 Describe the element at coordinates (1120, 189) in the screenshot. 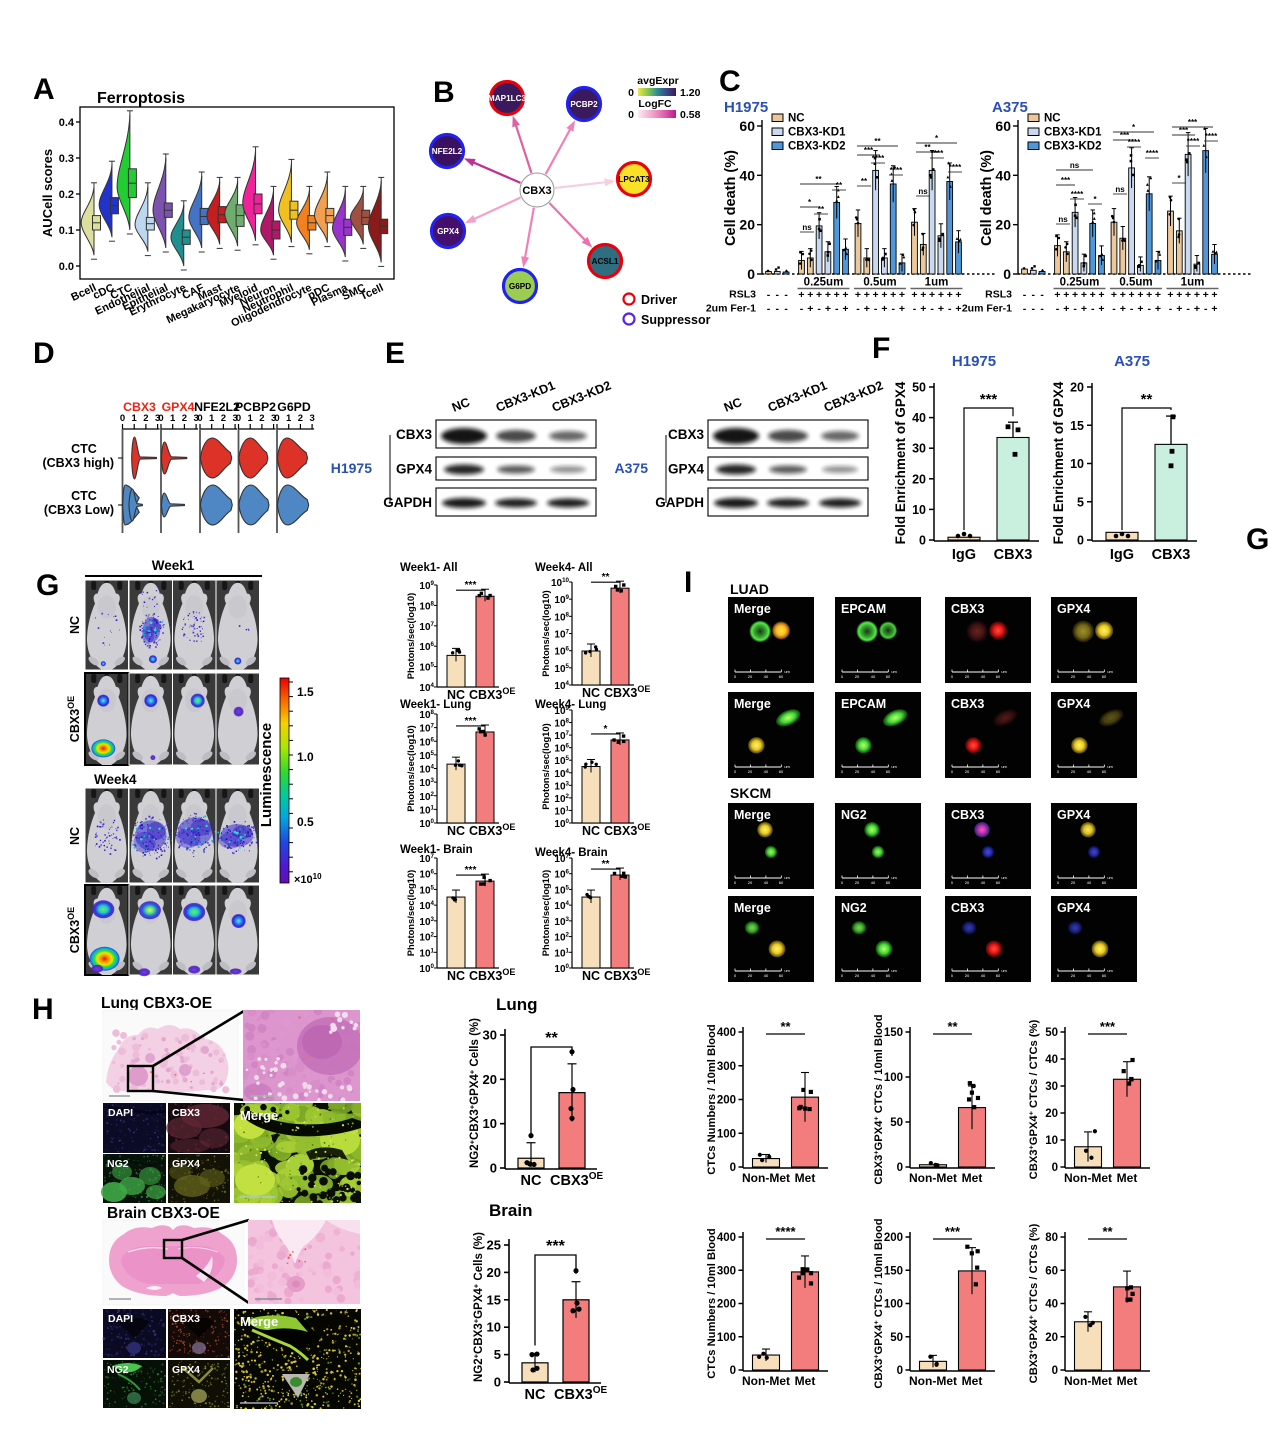

I see `svg-text: ns` at that location.